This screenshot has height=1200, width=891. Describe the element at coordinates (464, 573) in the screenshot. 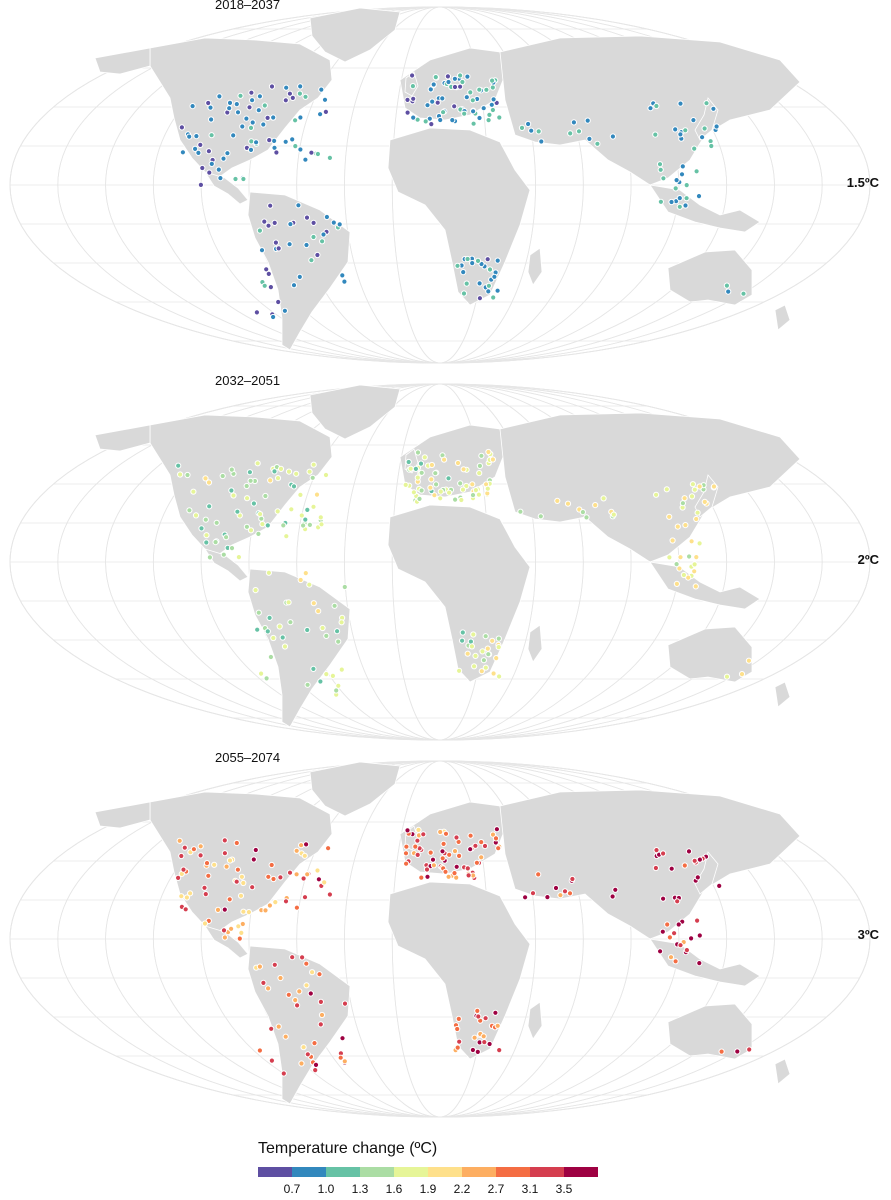

I see `city-markers` at that location.